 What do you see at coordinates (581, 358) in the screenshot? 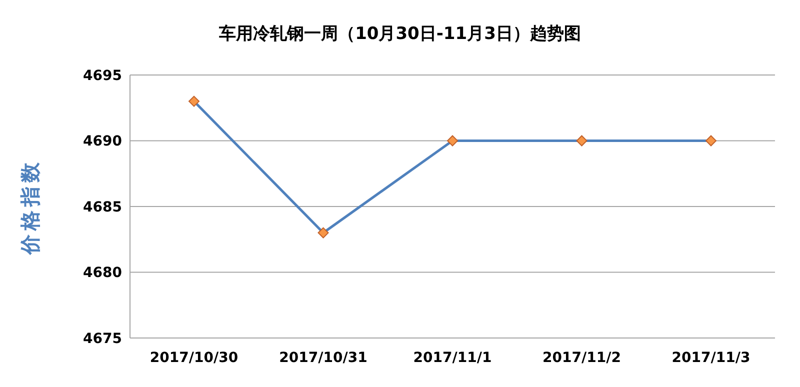
I see `x-tick-label: 2017/11/2` at bounding box center [581, 358].